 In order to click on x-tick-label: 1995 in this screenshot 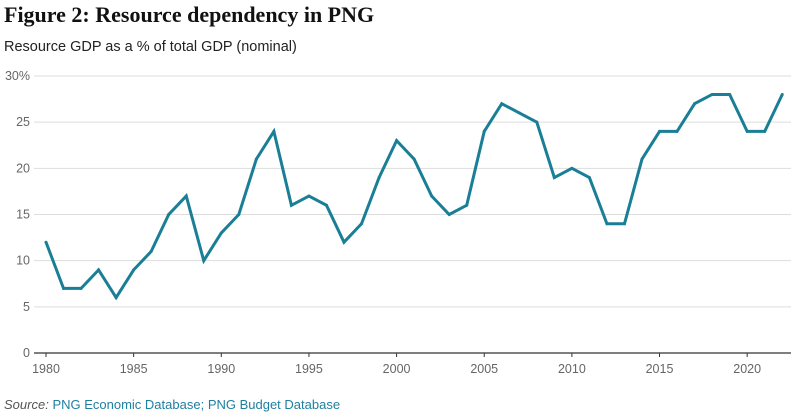, I will do `click(309, 369)`.